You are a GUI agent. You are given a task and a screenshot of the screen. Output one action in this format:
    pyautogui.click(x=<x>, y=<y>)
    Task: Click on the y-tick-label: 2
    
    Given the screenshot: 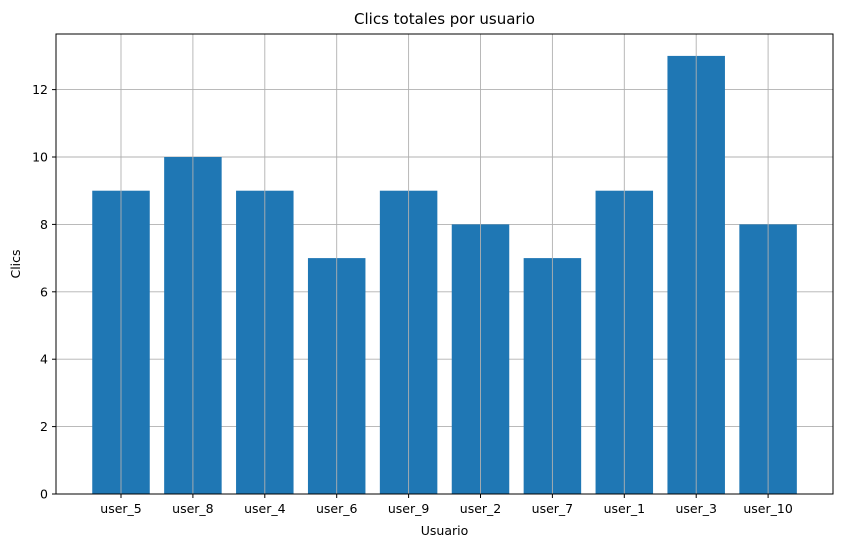 What is the action you would take?
    pyautogui.click(x=44, y=426)
    